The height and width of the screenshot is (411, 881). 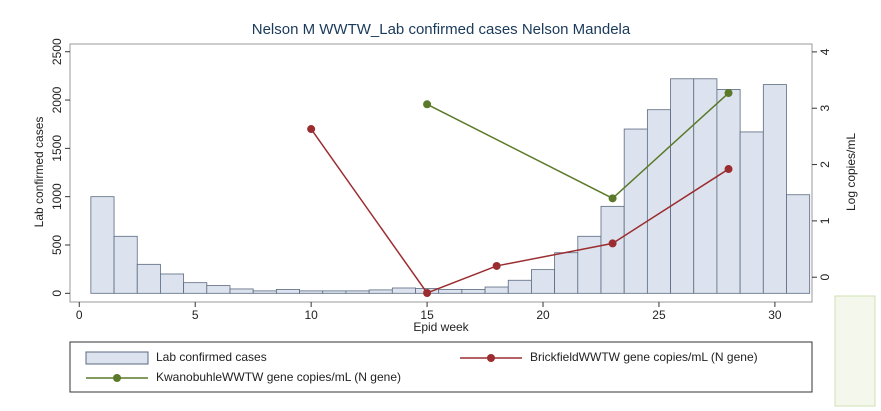 I want to click on y-tick-label: 2500, so click(x=57, y=51).